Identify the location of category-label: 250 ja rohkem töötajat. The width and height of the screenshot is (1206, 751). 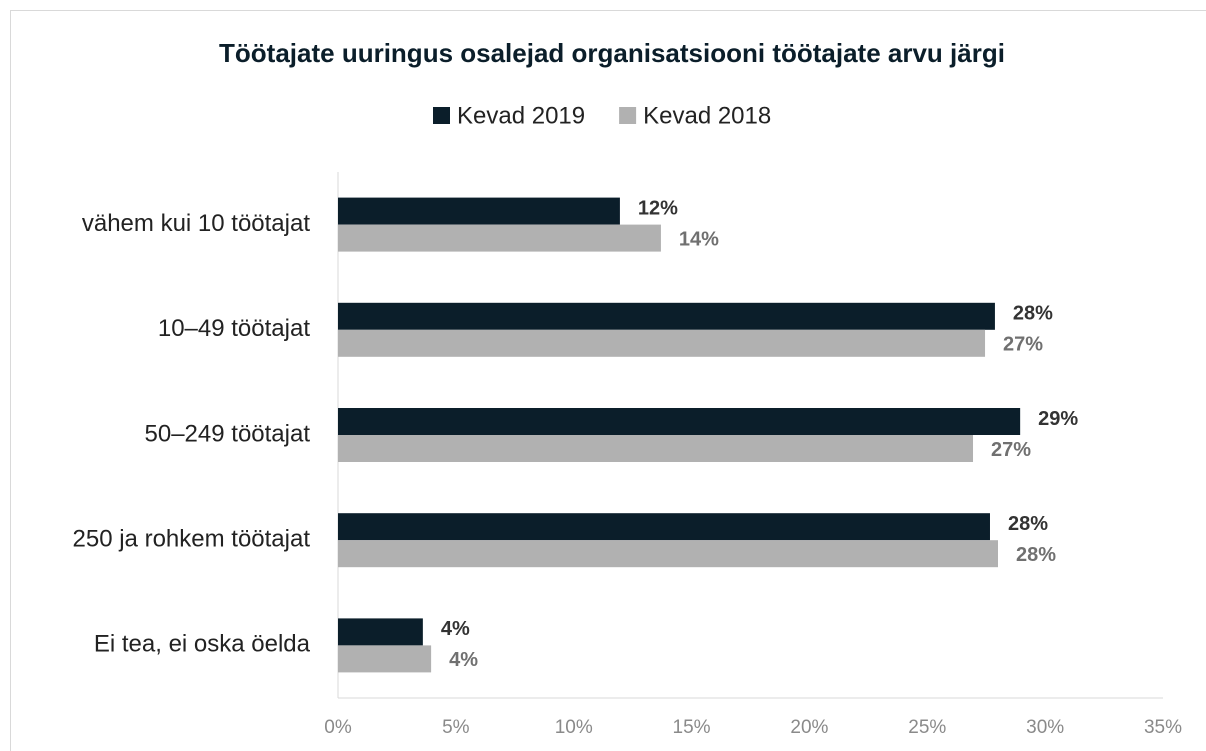
(192, 539).